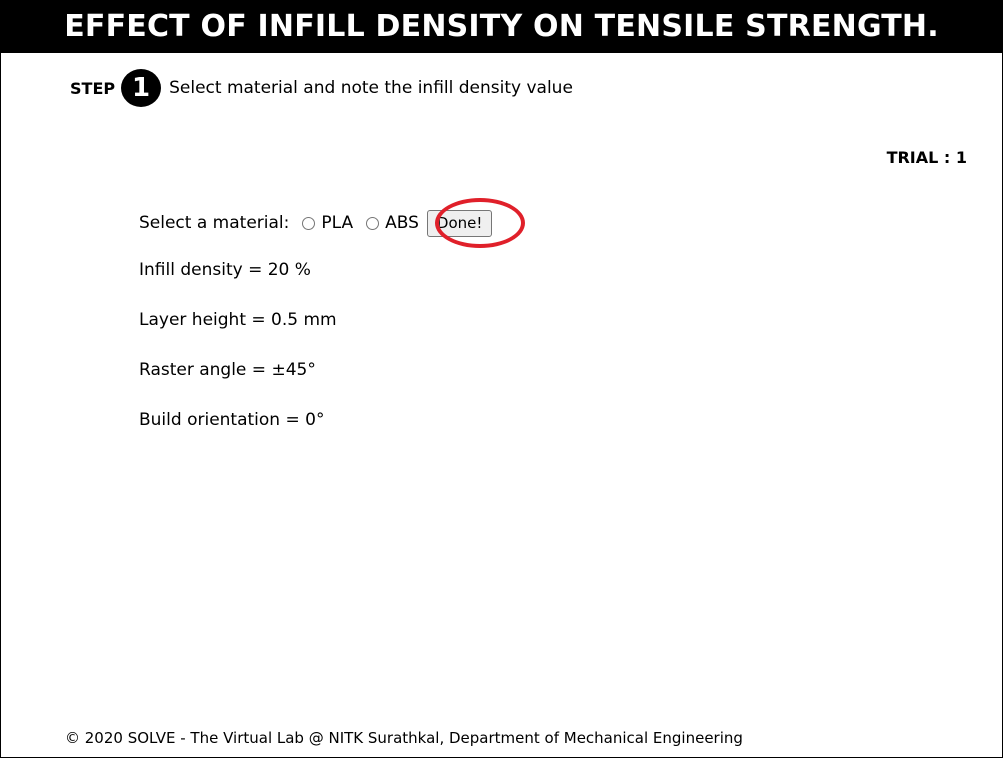  Describe the element at coordinates (232, 420) in the screenshot. I see `build-orientation-value: Build orientation = 0°` at that location.